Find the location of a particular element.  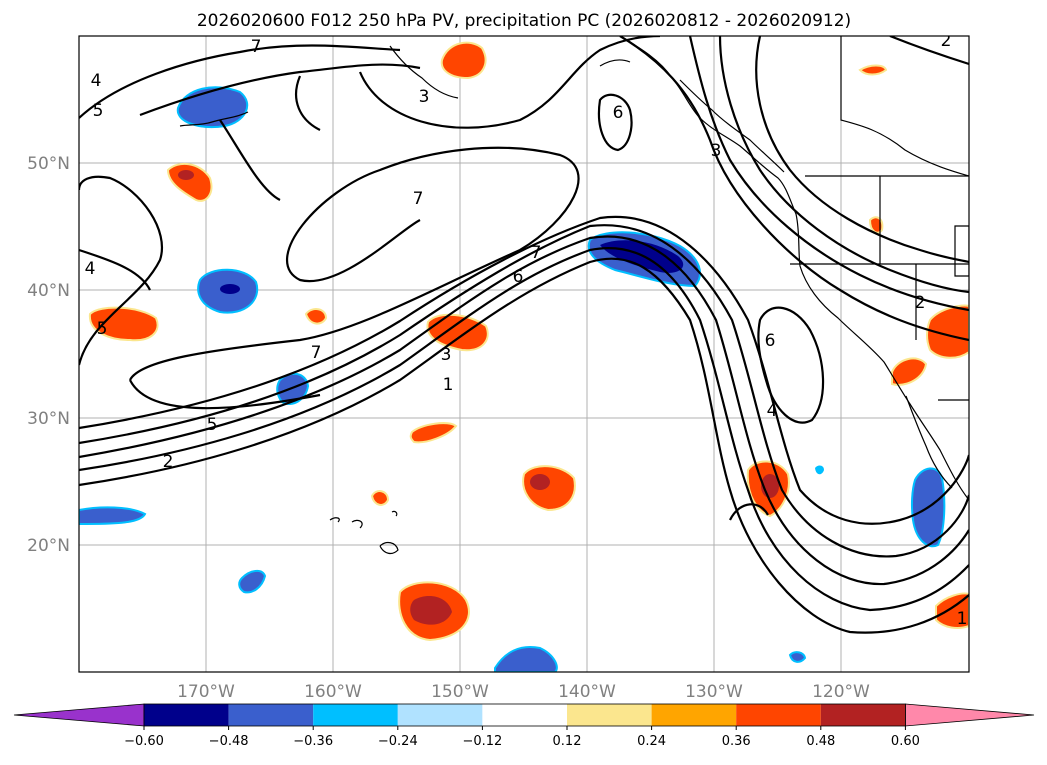

coastline-aleutians is located at coordinates (405, 86).